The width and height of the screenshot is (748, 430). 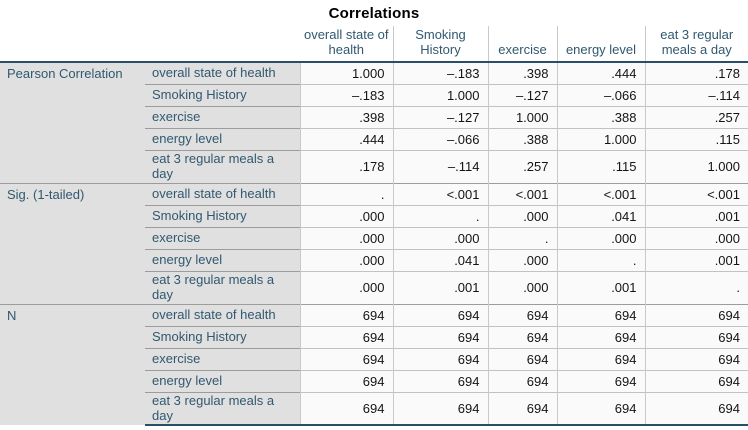 I want to click on table-row: exercise 694 694 694 694 694, so click(x=374, y=359).